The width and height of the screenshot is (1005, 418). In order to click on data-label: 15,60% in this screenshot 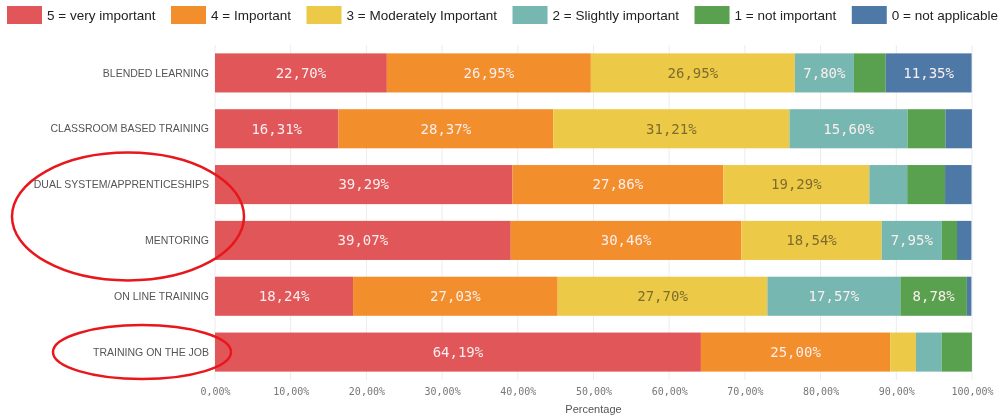, I will do `click(849, 128)`.